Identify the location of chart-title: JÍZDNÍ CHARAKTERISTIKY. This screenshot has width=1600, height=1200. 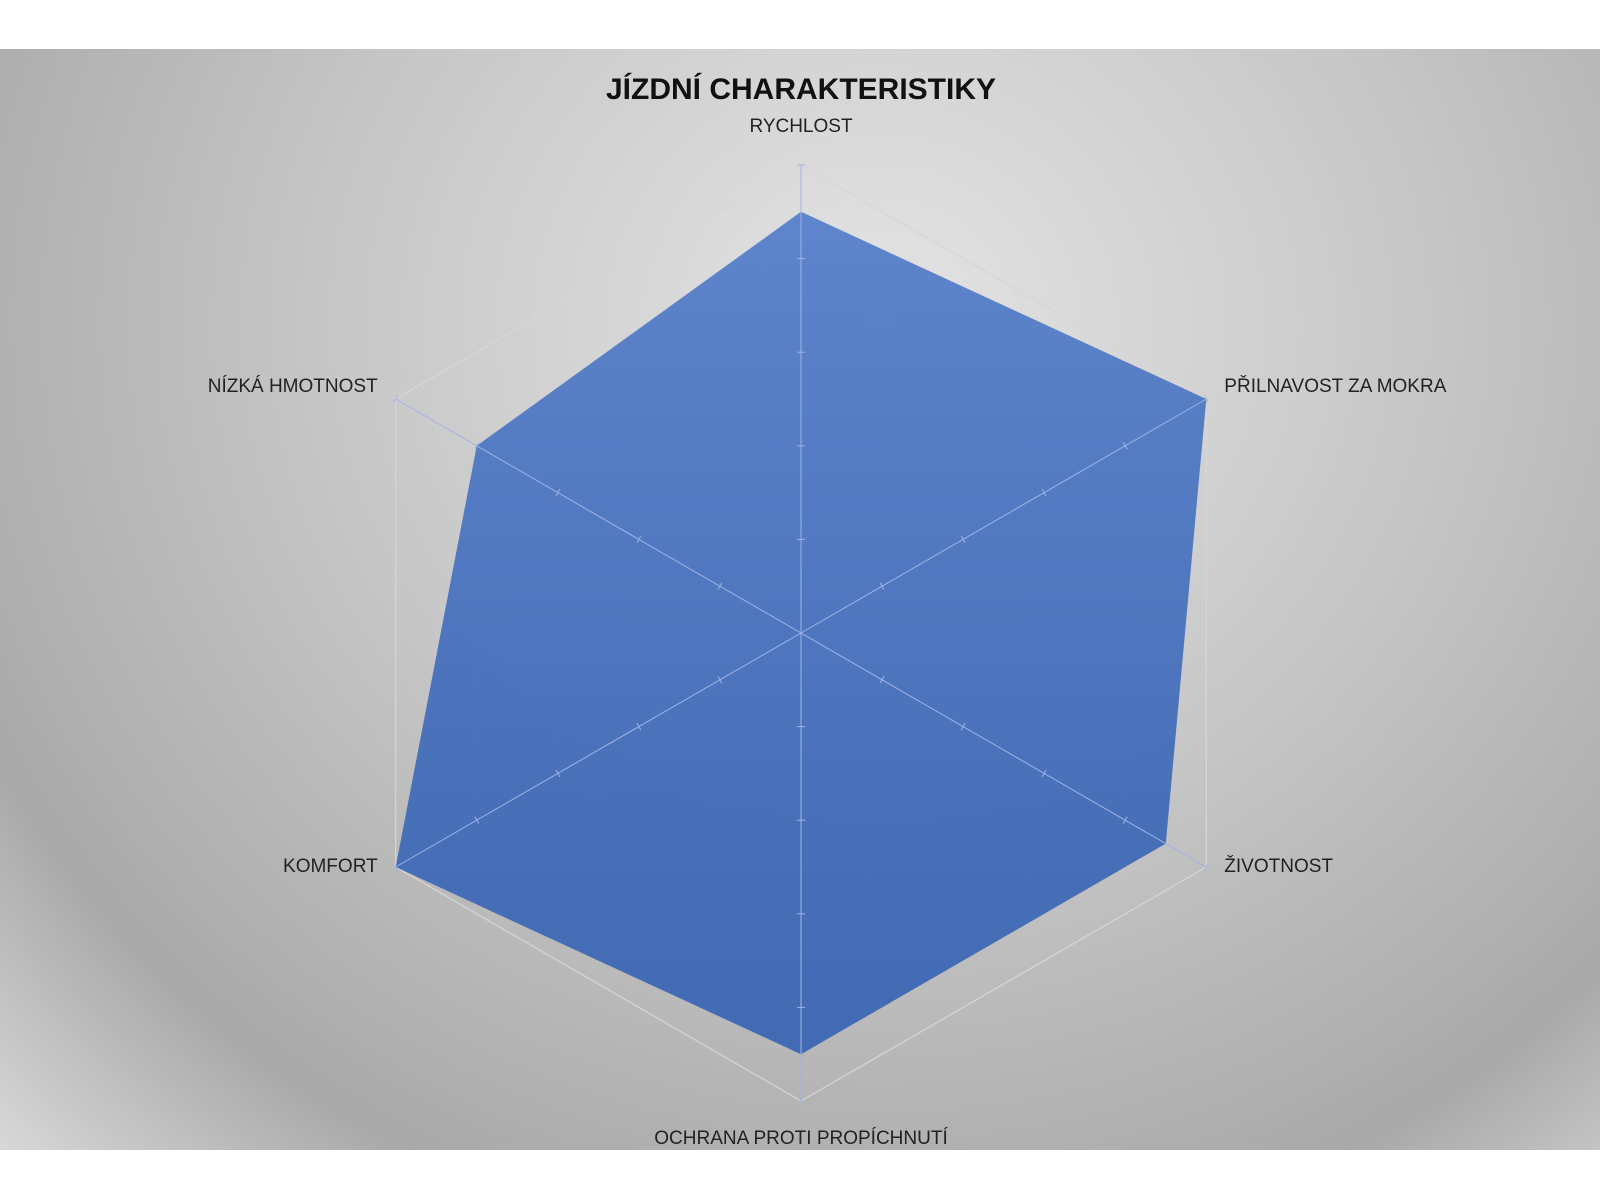
(801, 89).